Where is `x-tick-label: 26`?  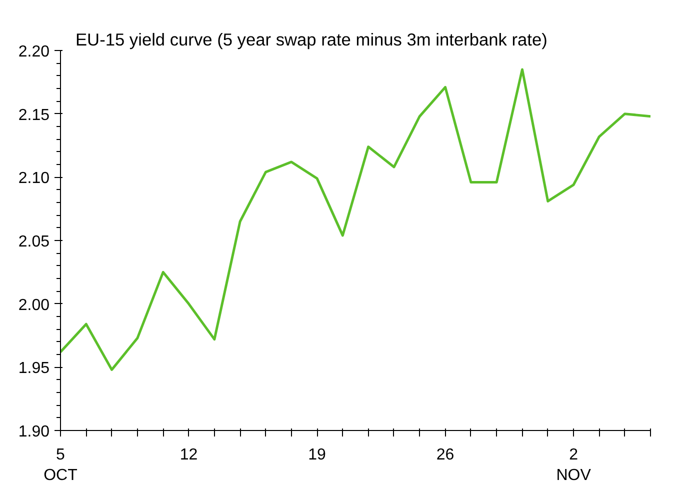 x-tick-label: 26 is located at coordinates (445, 455).